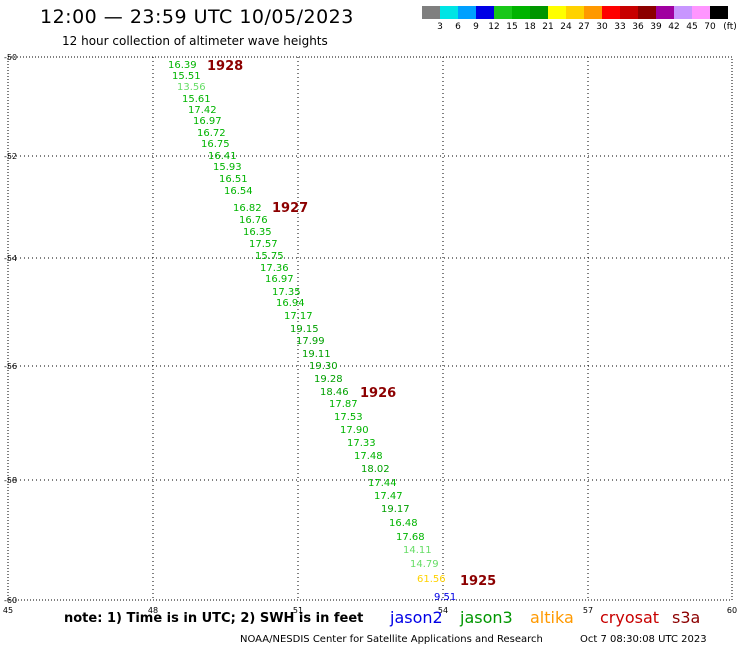  What do you see at coordinates (630, 617) in the screenshot?
I see `satellite-cryosat: cryosat` at bounding box center [630, 617].